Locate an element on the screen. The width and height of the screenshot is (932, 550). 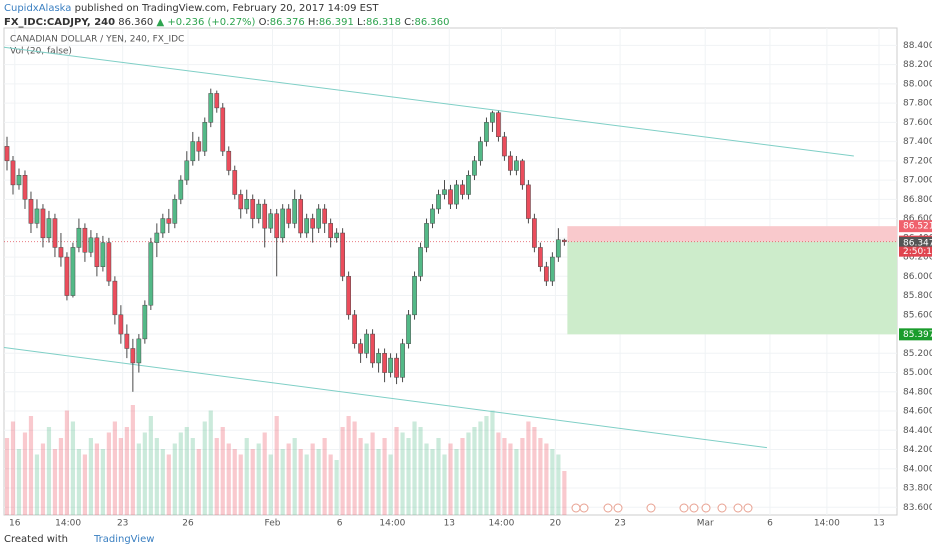
y-tick-label: 87.600 is located at coordinates (917, 123).